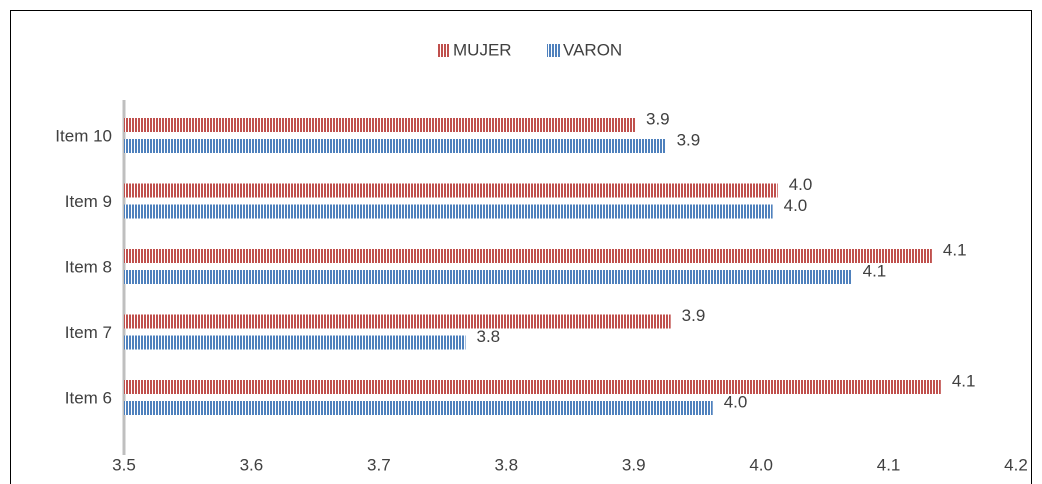  Describe the element at coordinates (88, 397) in the screenshot. I see `y-tick-label: Item 6` at that location.